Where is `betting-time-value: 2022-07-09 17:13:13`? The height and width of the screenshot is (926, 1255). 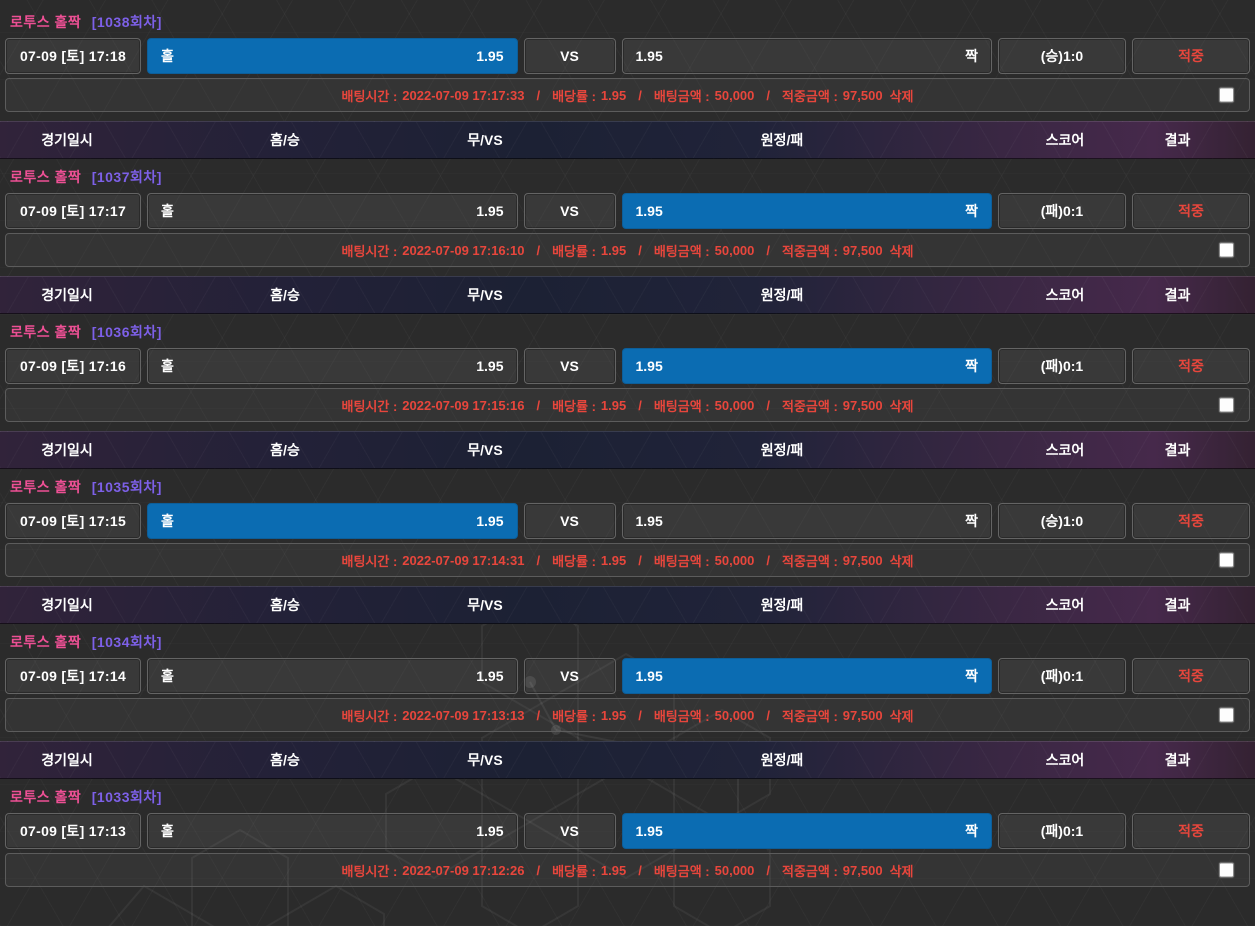
betting-time-value: 2022-07-09 17:13:13 is located at coordinates (463, 715).